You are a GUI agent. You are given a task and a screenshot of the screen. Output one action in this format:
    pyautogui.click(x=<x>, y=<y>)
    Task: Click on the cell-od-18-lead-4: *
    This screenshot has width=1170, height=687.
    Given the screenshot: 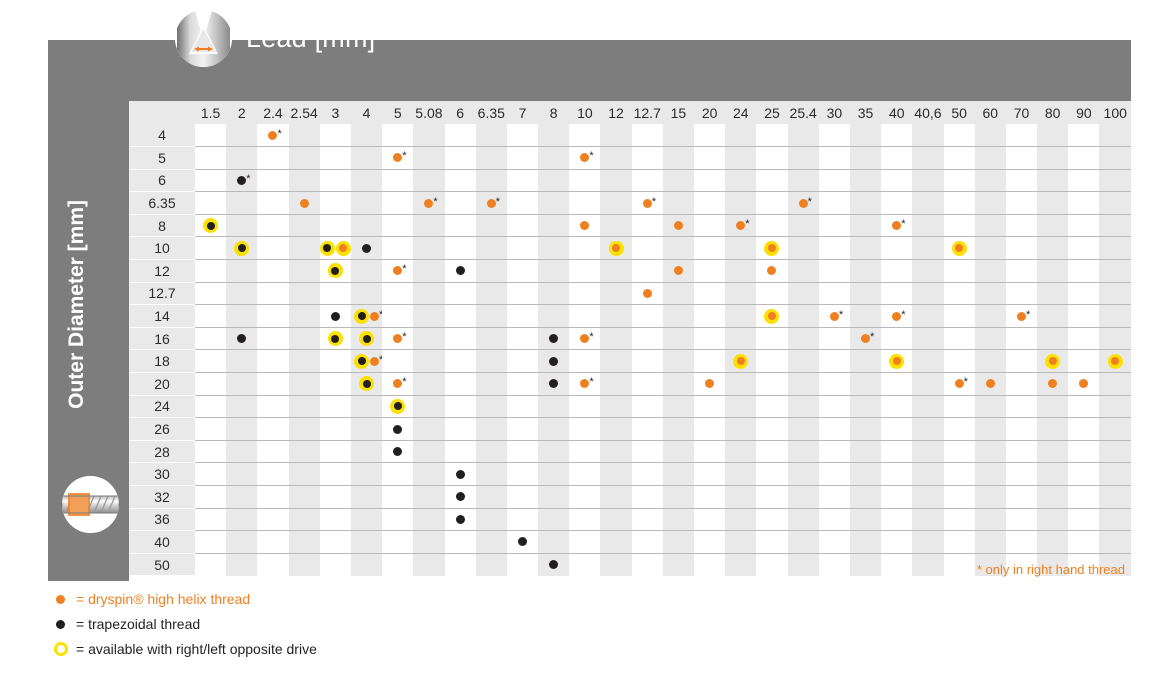 What is the action you would take?
    pyautogui.click(x=366, y=361)
    